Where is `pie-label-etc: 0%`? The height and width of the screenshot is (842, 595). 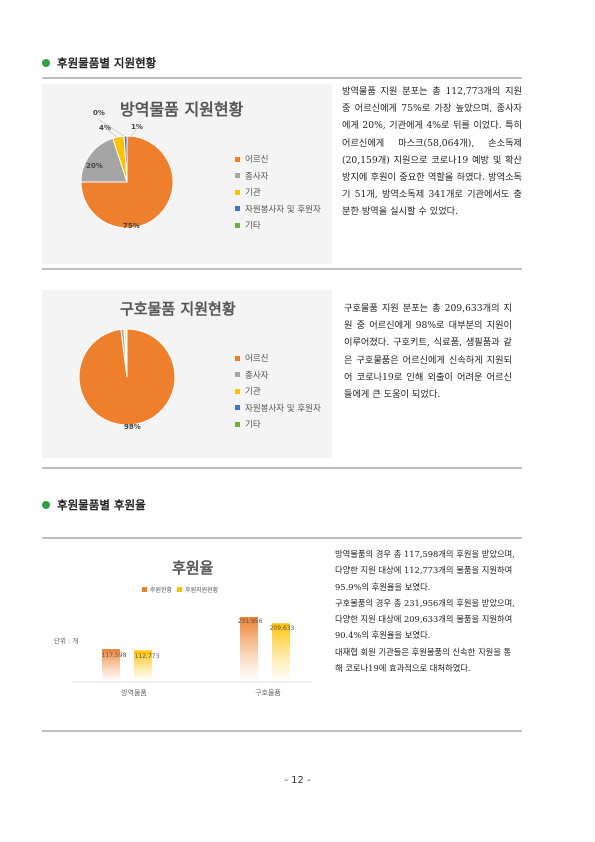
pie-label-etc: 0% is located at coordinates (99, 113).